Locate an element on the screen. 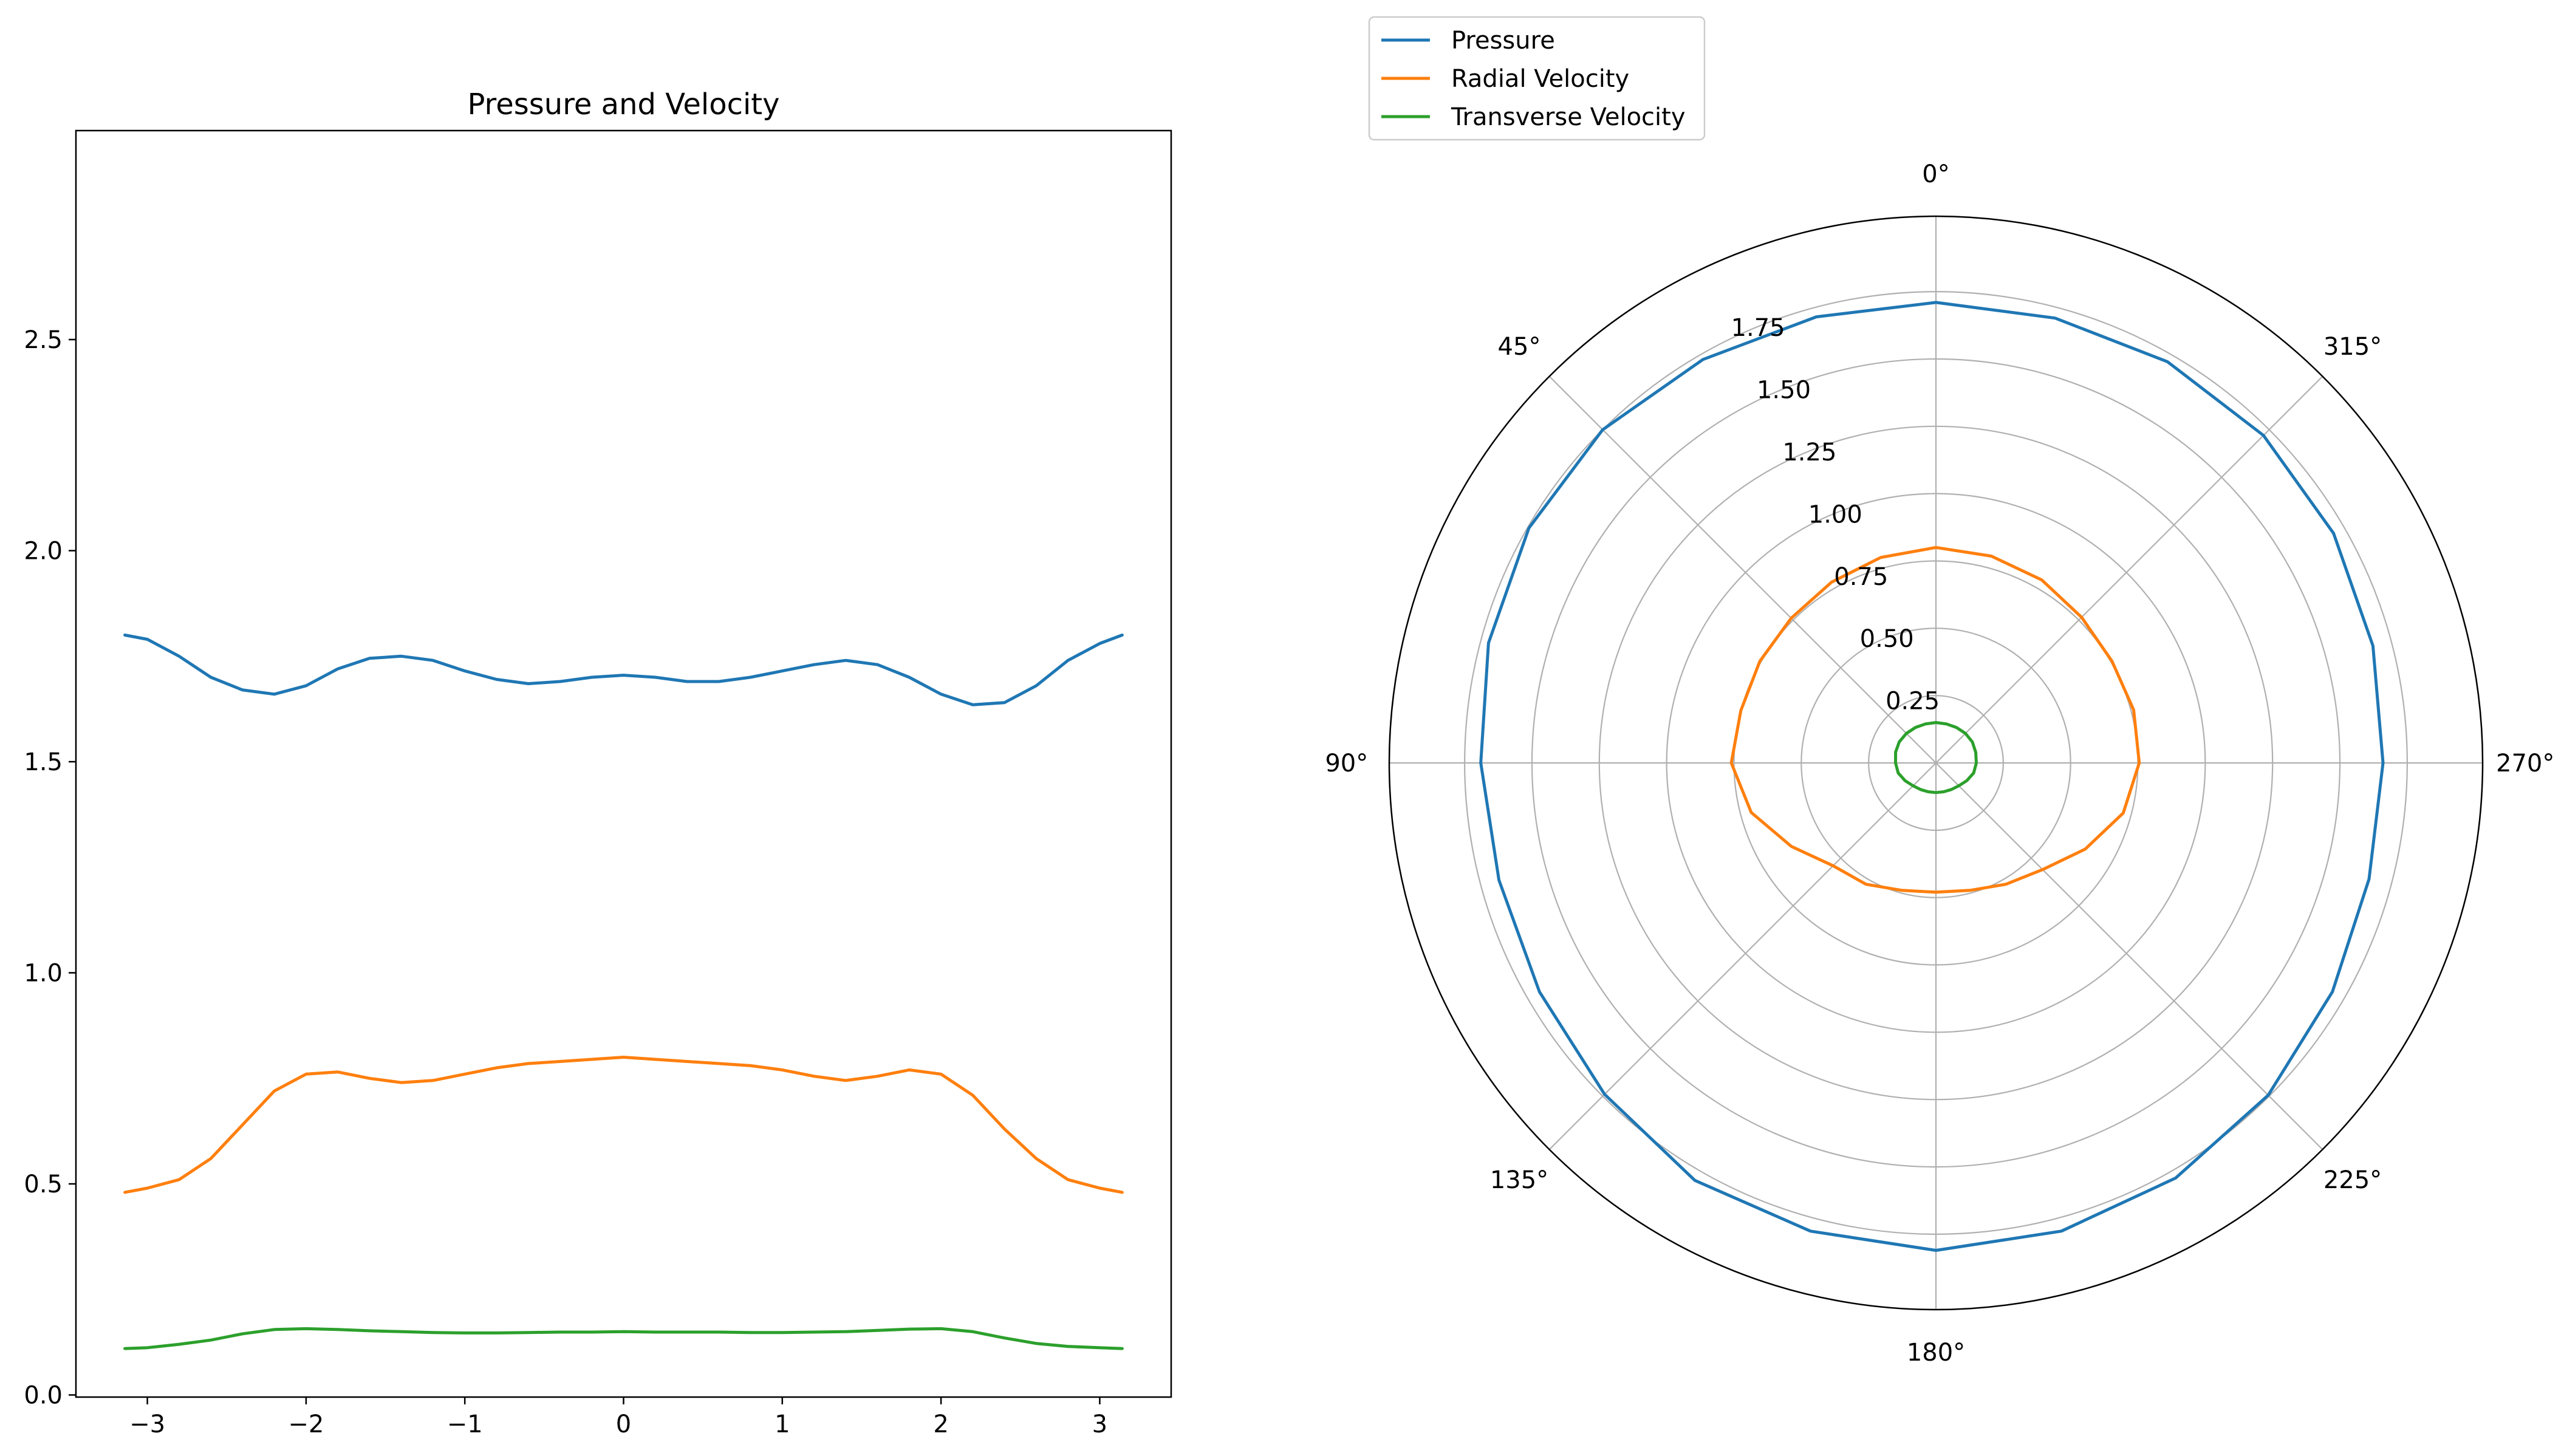 This screenshot has height=1456, width=2561. angle-tick-label: 45° is located at coordinates (1519, 347).